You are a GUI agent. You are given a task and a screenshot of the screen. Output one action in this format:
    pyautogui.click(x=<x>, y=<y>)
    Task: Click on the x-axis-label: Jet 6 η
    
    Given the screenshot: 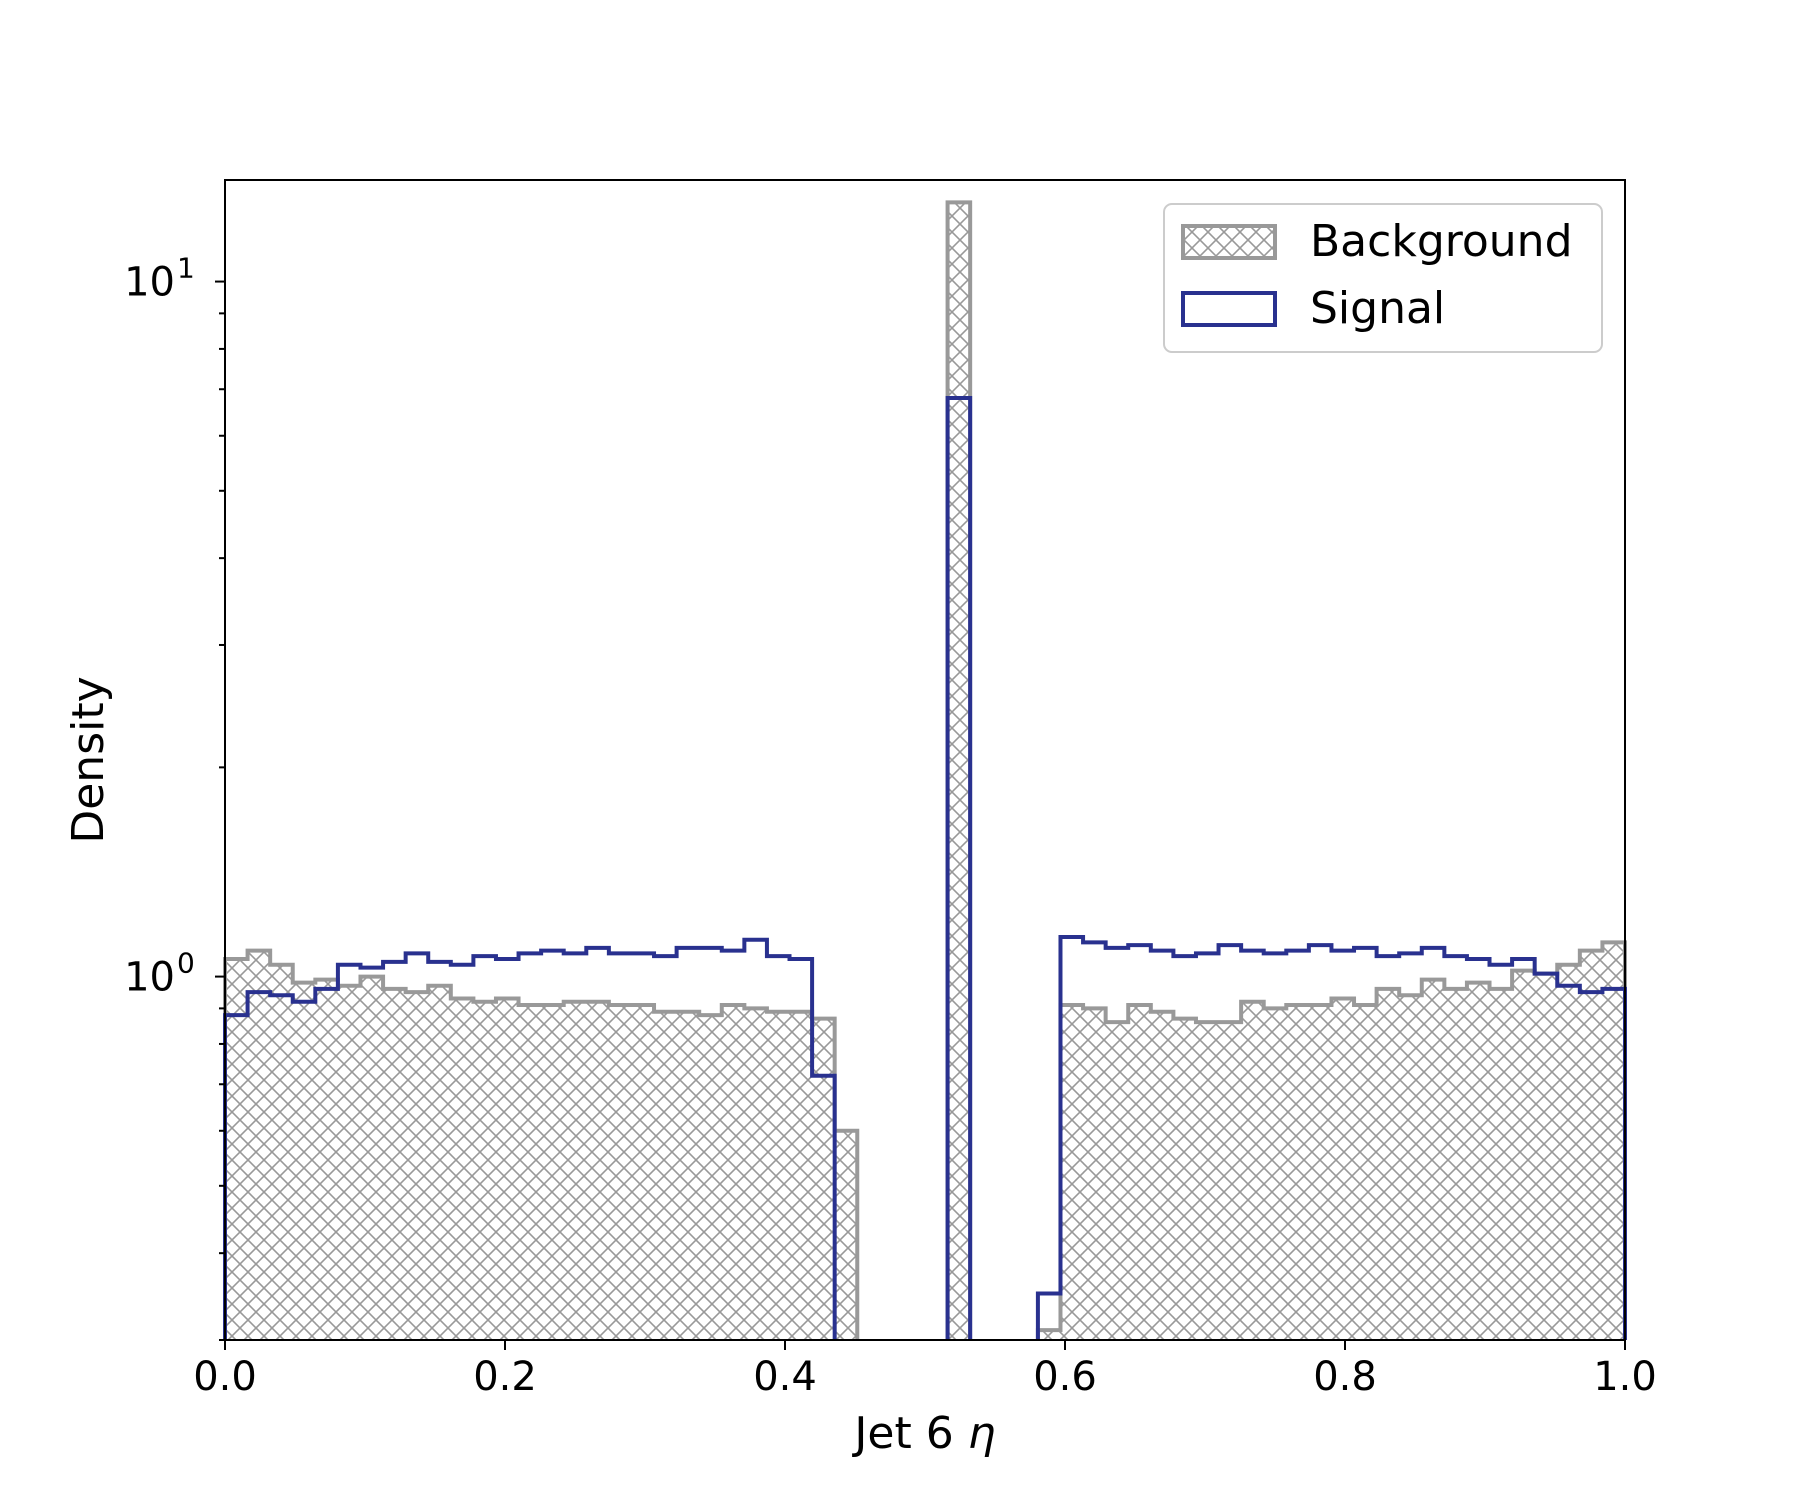 What is the action you would take?
    pyautogui.click(x=923, y=1433)
    